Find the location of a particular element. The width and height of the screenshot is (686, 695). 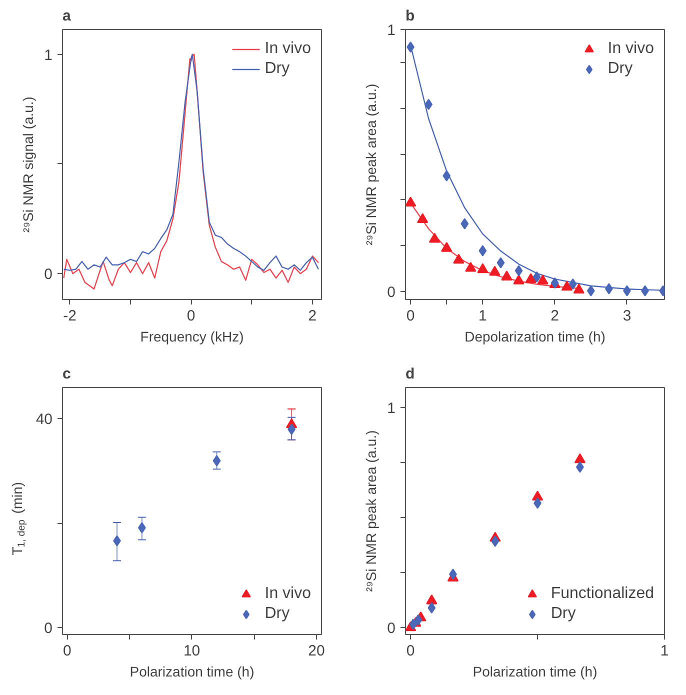

y-axis-title: T1, dep (min) is located at coordinates (18, 519).